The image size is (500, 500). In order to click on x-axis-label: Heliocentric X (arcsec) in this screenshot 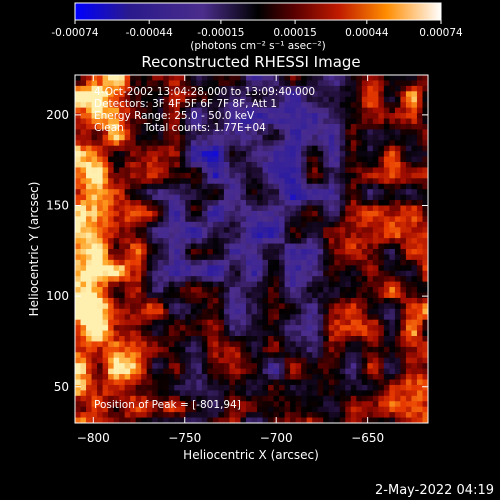, I will do `click(251, 455)`.